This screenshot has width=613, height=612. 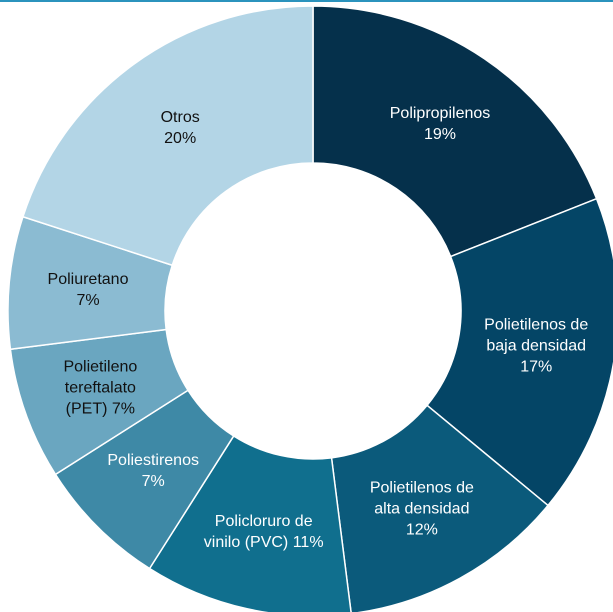 I want to click on category-label: Poliestirenos, so click(x=153, y=460).